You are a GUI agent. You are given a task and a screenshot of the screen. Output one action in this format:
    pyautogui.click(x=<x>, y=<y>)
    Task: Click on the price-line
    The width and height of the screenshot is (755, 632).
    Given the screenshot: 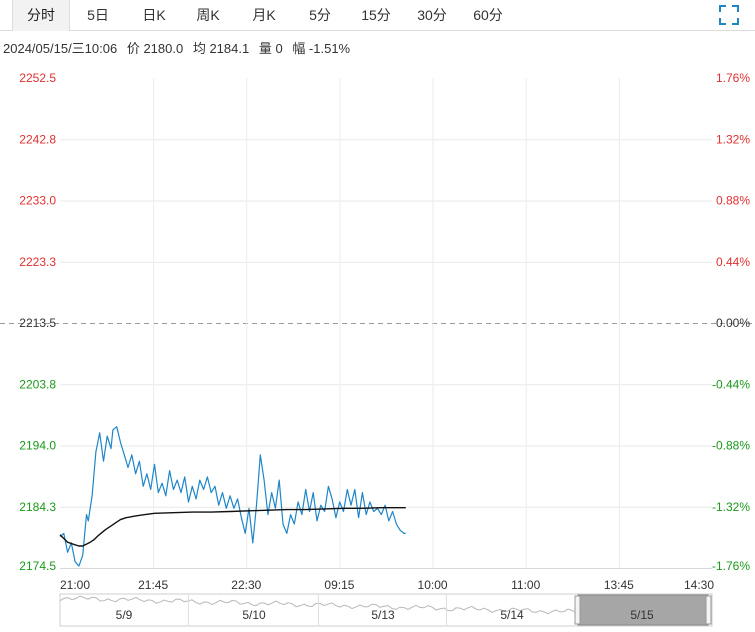 What is the action you would take?
    pyautogui.click(x=232, y=496)
    